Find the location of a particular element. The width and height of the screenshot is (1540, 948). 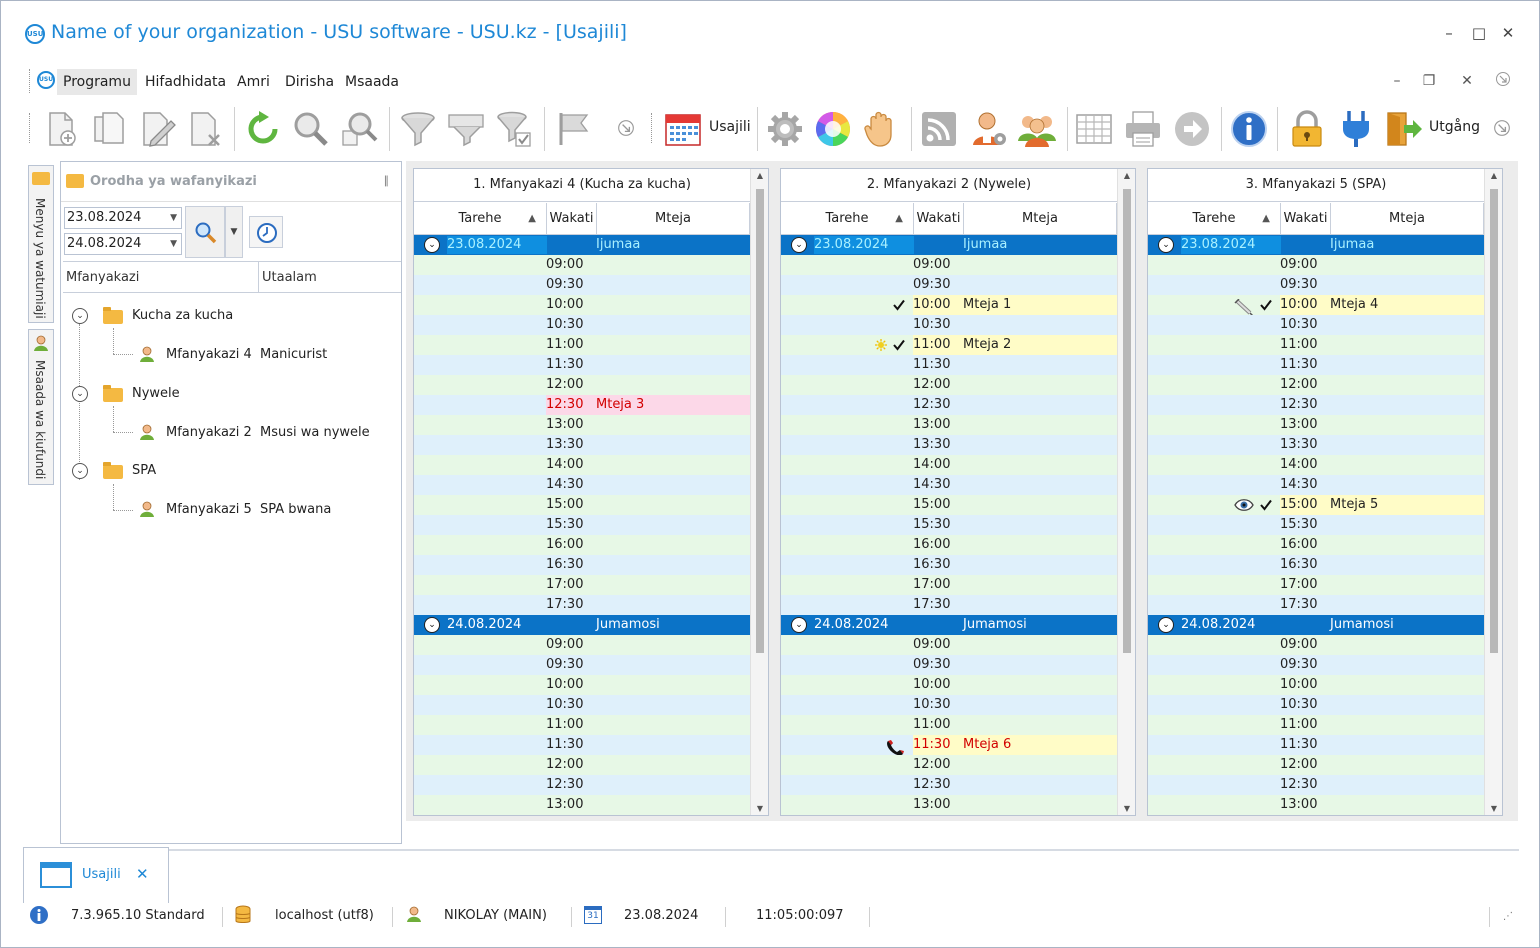

menu-msaada: Msaada is located at coordinates (372, 82).